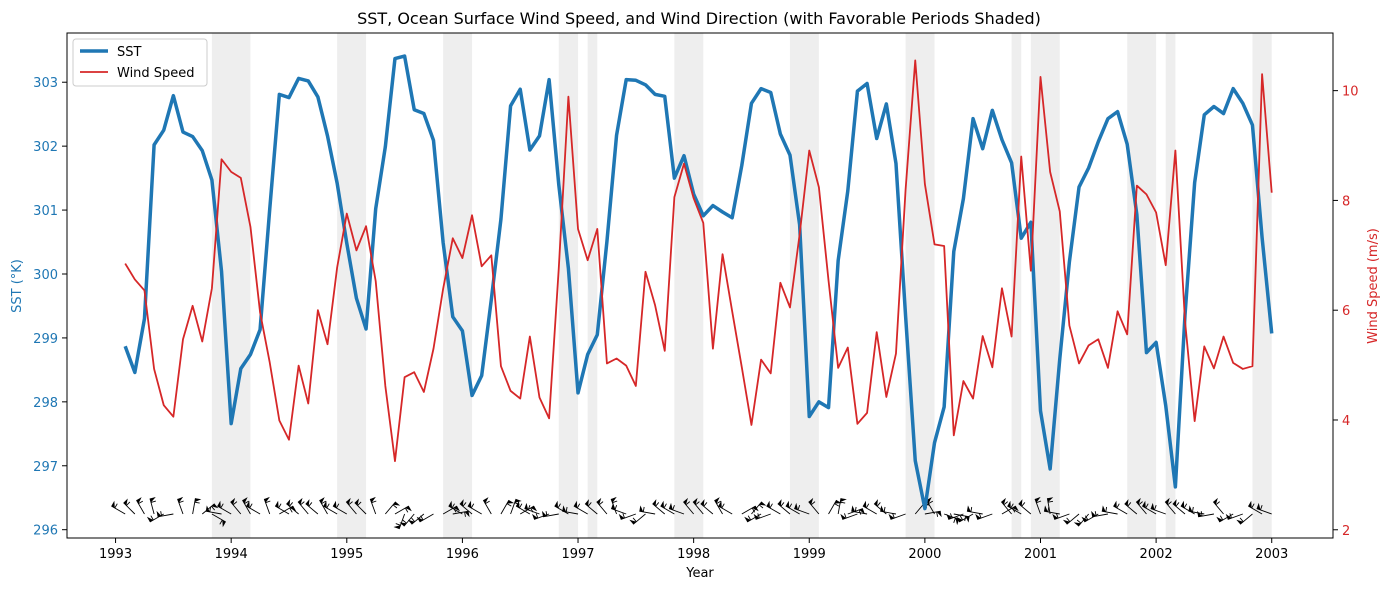 Image resolution: width=1389 pixels, height=590 pixels. I want to click on x-tick-label-2000: 2000, so click(924, 554).